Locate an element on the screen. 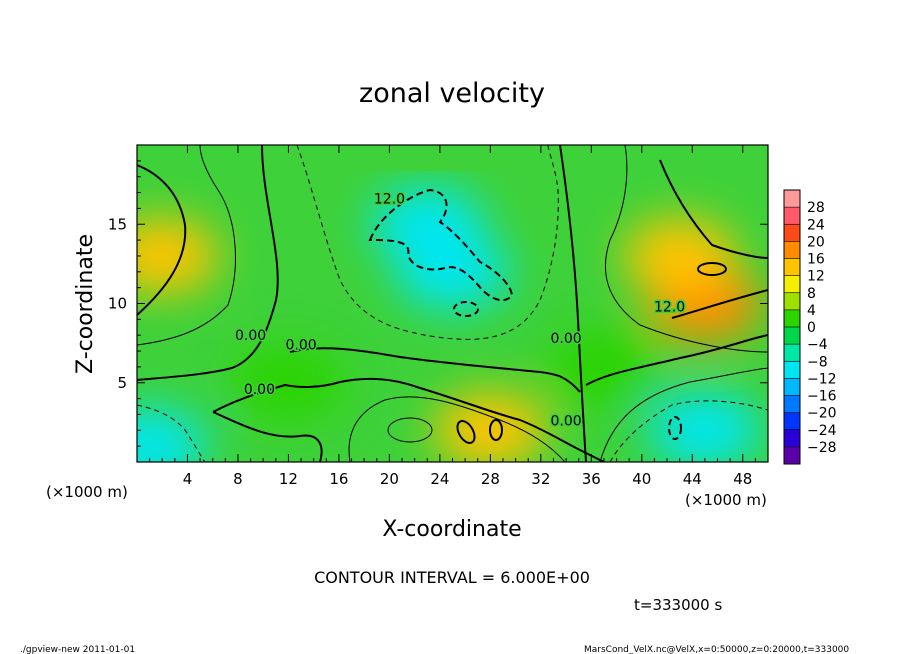 Image resolution: width=904 pixels, height=654 pixels. colorbar-label: 12 is located at coordinates (816, 277).